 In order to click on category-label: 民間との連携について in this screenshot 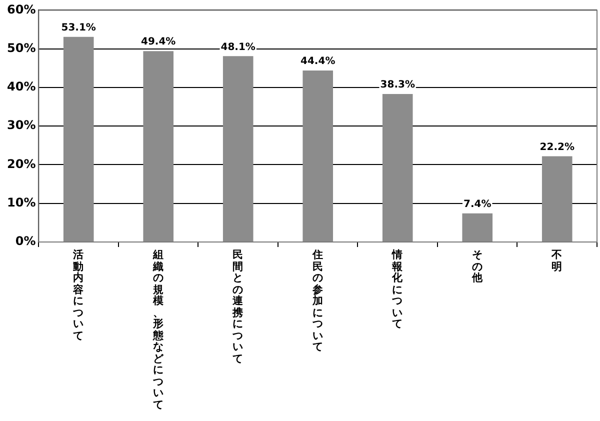, I will do `click(238, 306)`.